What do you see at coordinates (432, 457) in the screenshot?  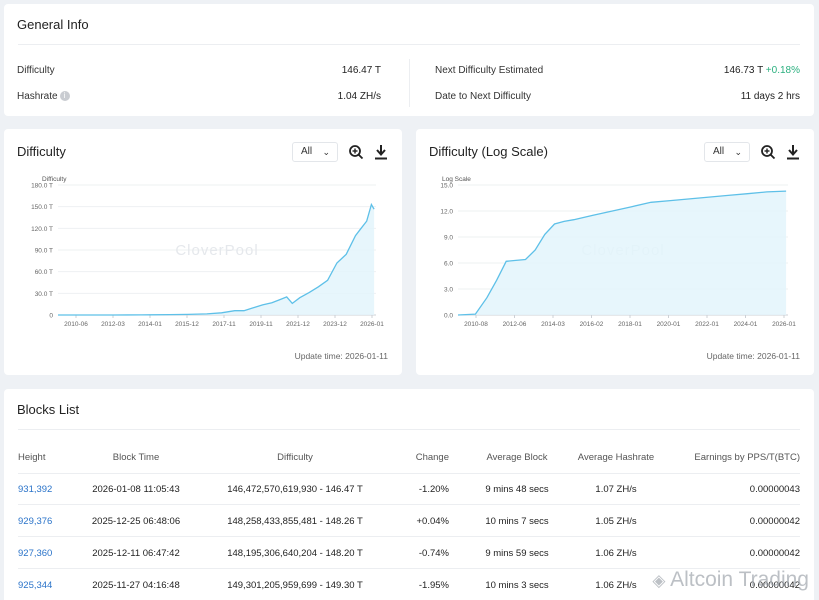 I see `column-header: Change` at bounding box center [432, 457].